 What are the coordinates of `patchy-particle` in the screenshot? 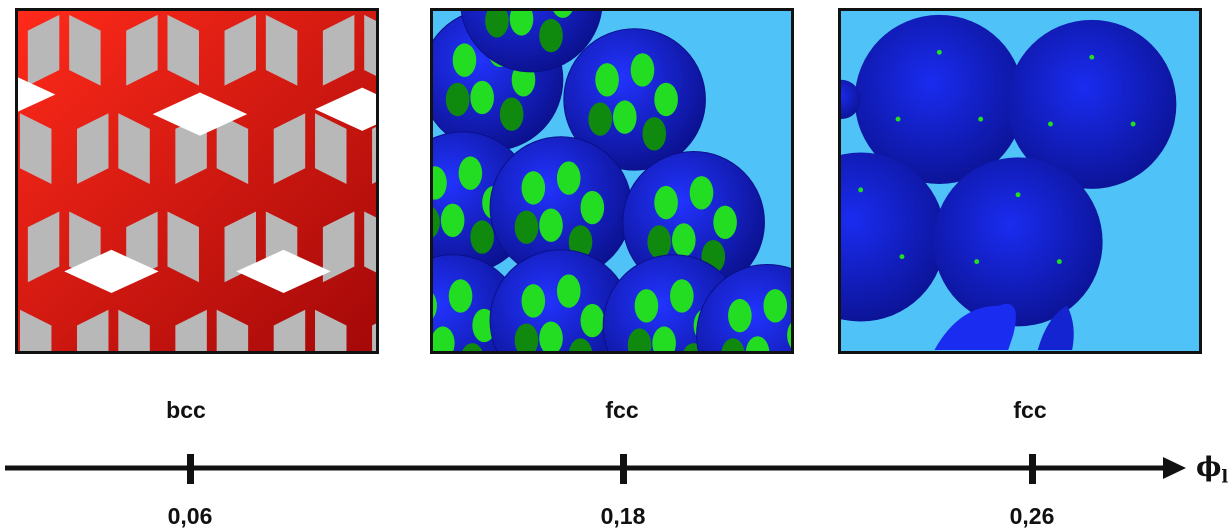 It's located at (1017, 241).